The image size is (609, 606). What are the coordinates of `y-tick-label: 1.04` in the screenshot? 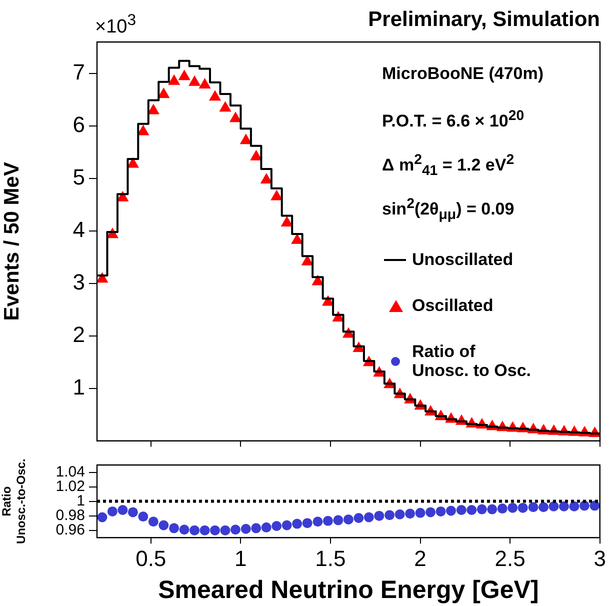 It's located at (70, 471).